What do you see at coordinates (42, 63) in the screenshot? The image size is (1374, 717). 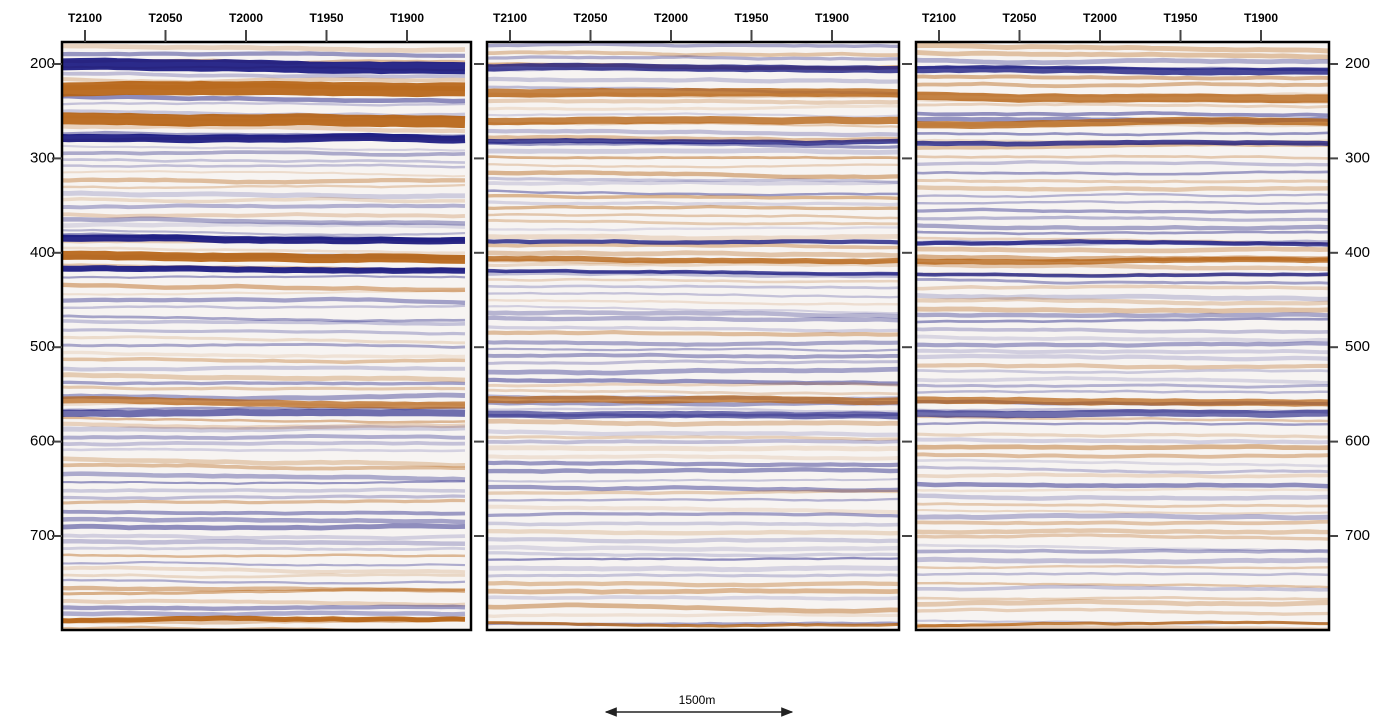 I see `depth-label-left: 200` at bounding box center [42, 63].